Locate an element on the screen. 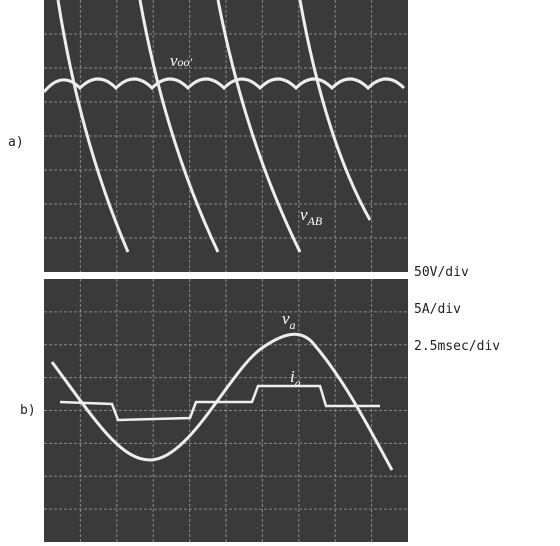 This screenshot has height=546, width=560. scale-label: 50V/div is located at coordinates (441, 272).